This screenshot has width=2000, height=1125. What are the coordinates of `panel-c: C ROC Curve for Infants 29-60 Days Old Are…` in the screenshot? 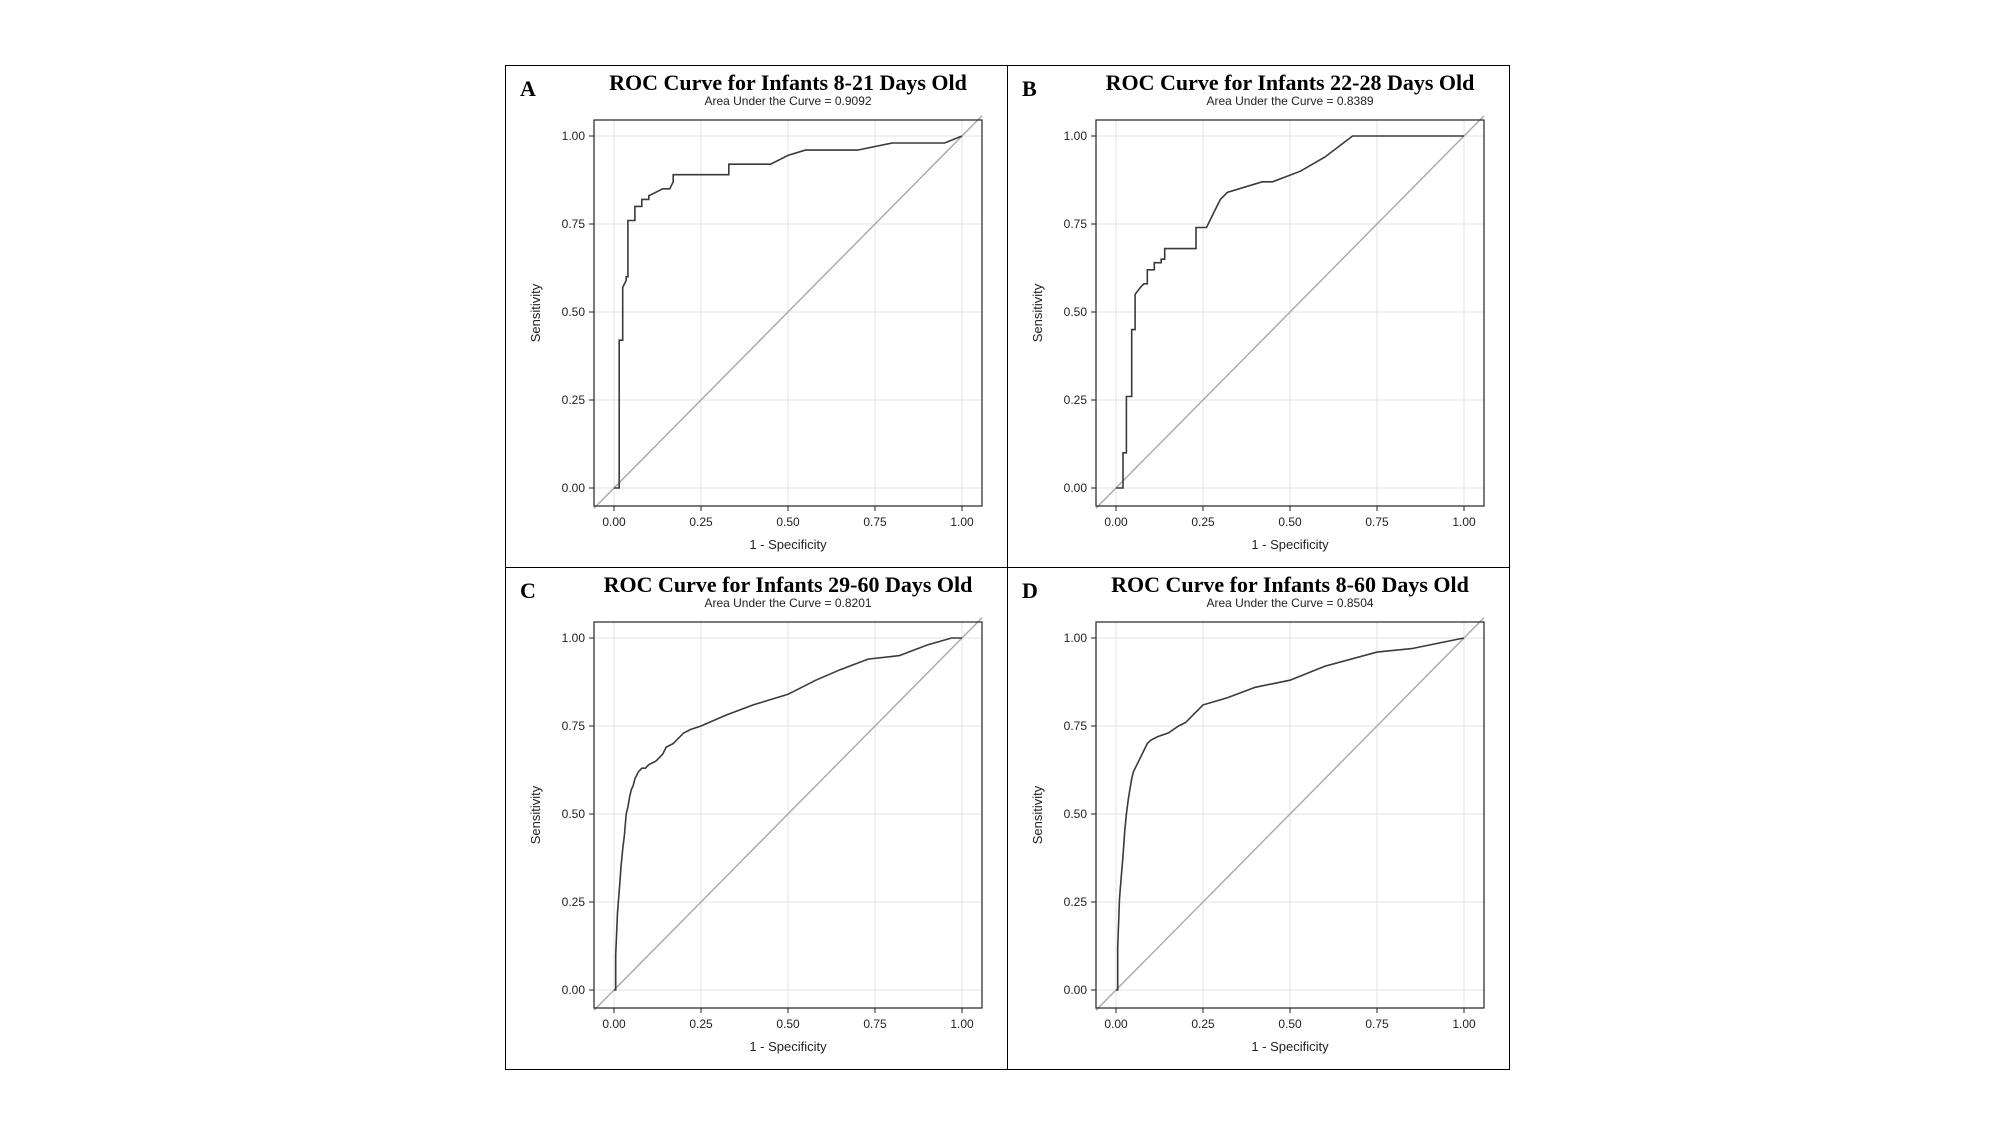 It's located at (757, 819).